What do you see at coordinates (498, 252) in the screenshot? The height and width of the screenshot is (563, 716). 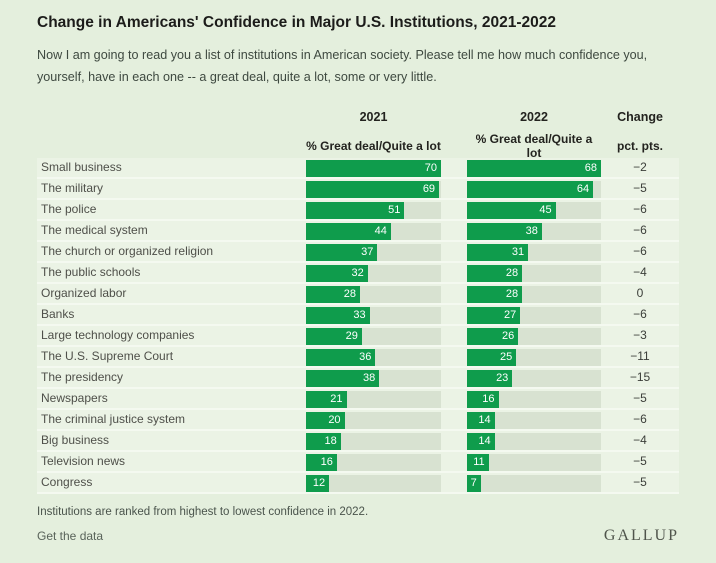 I see `bar-2022: 31` at bounding box center [498, 252].